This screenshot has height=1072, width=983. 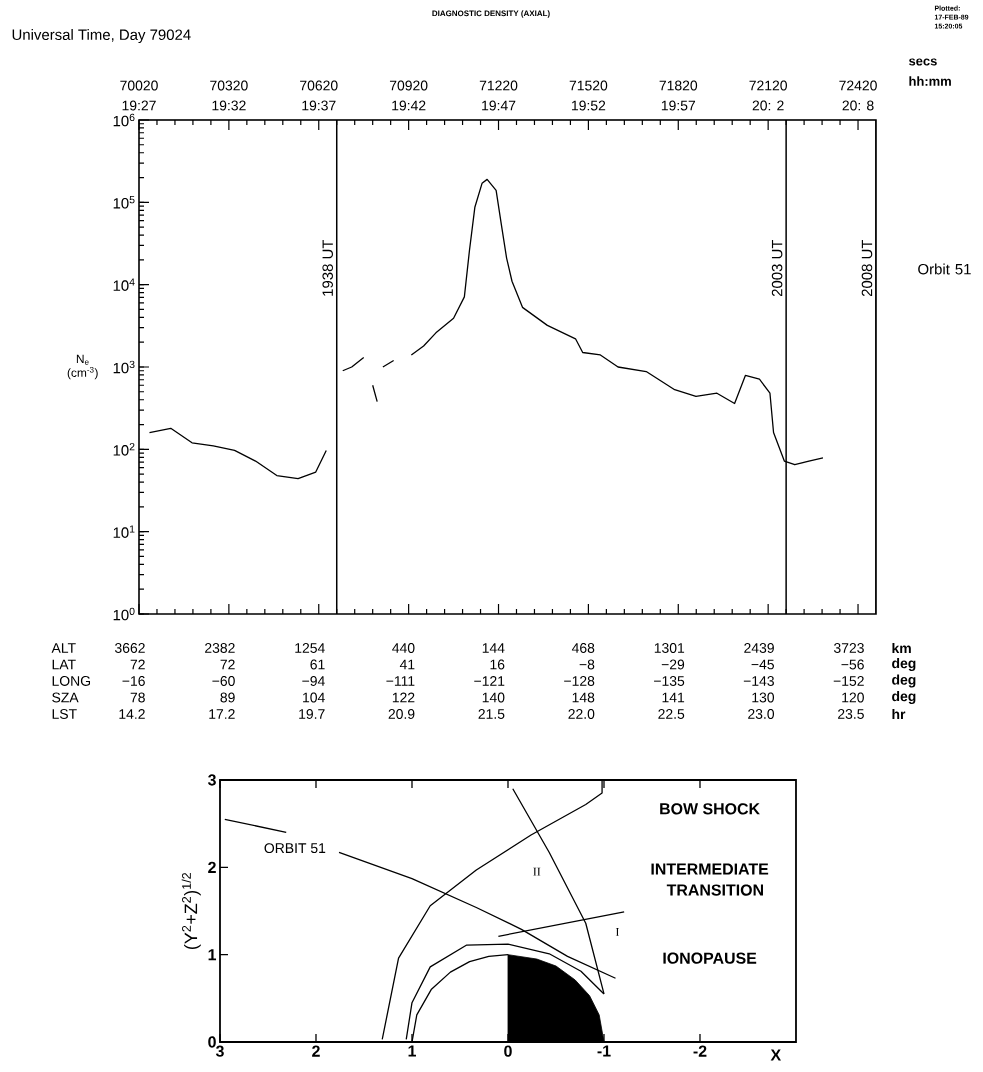 What do you see at coordinates (498, 85) in the screenshot?
I see `x-tick-label: 71220` at bounding box center [498, 85].